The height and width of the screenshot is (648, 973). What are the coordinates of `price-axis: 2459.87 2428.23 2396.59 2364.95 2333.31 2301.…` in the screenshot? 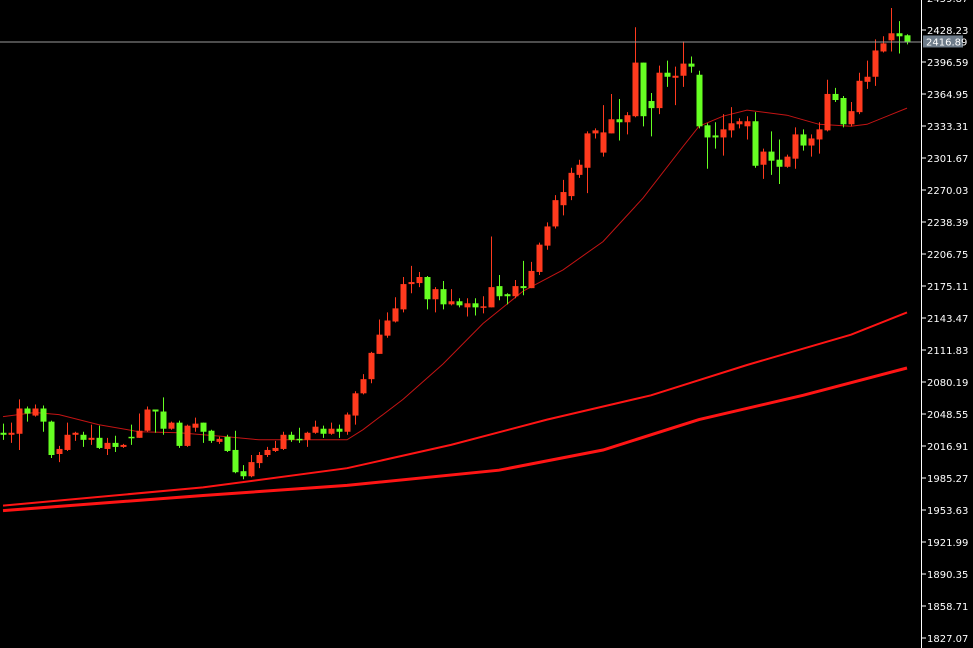 It's located at (944, 322).